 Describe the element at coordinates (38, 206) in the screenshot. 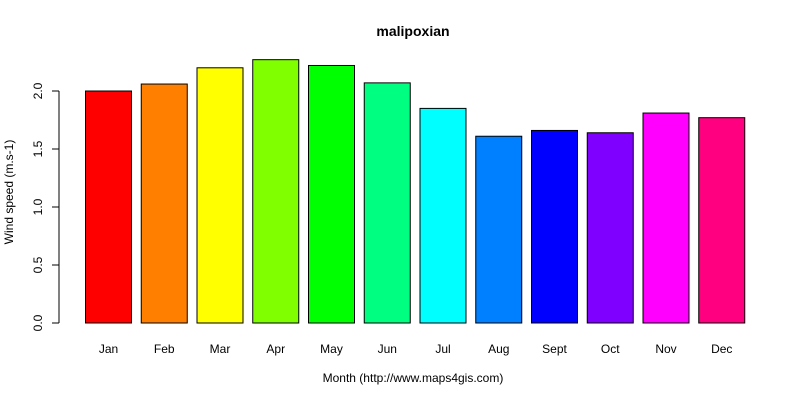

I see `y-tick-label: 1.0` at that location.